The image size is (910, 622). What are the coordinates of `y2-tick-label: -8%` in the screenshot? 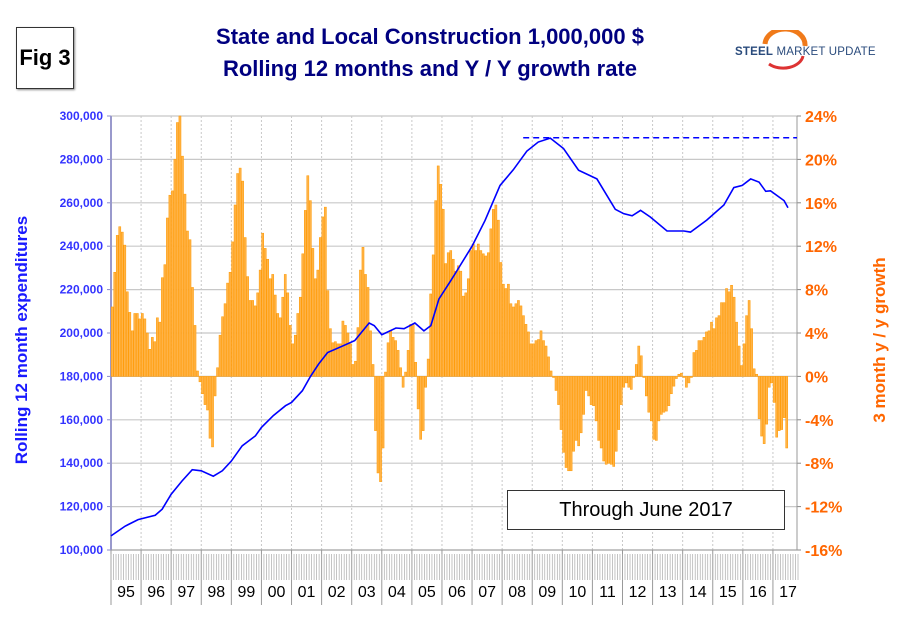 It's located at (819, 464).